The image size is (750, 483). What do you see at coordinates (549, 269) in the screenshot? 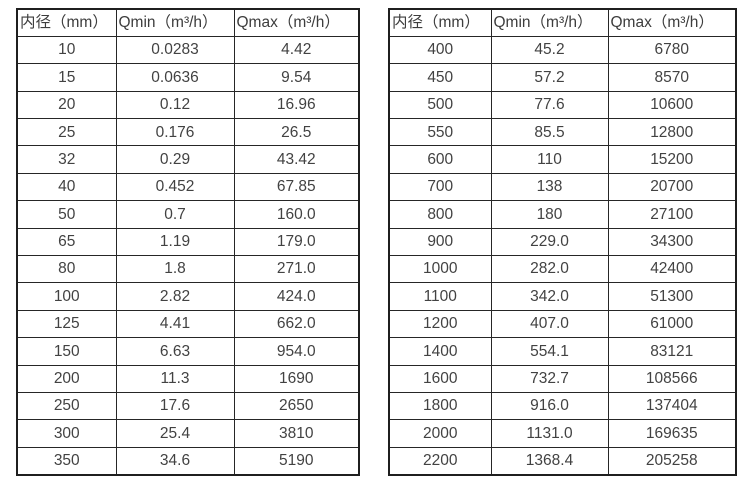
I see `table-cell: 282.0` at bounding box center [549, 269].